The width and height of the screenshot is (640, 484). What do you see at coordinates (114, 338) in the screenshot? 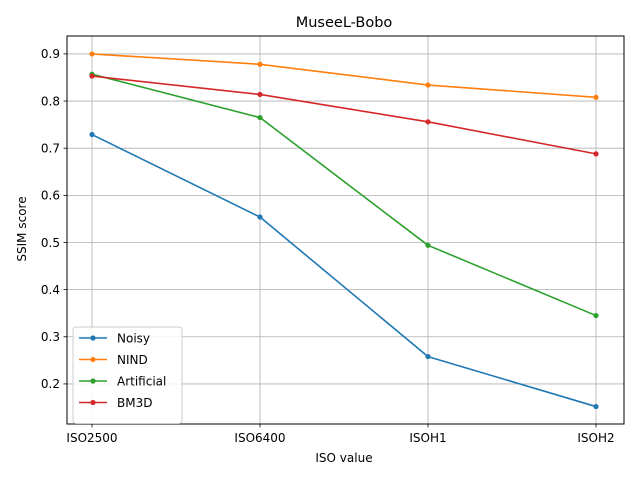
I see `legend-item: Noisy` at bounding box center [114, 338].